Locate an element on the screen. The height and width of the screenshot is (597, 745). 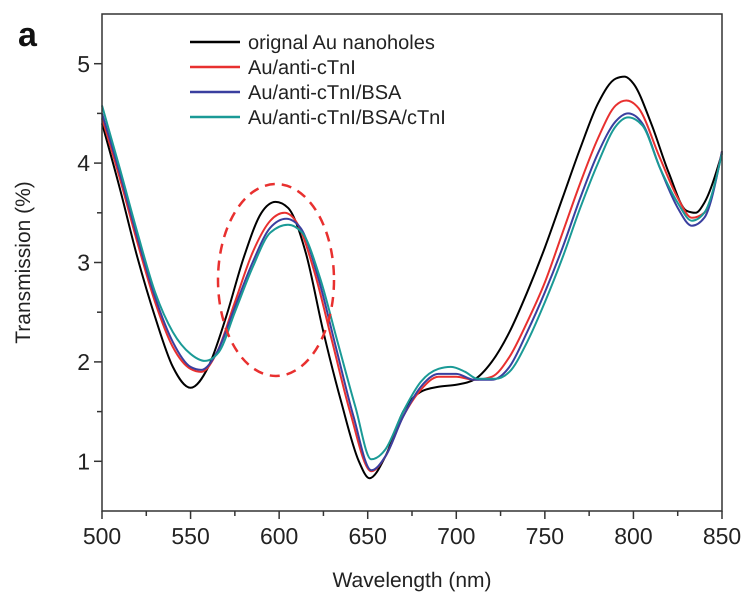
y-tick-label: 3 is located at coordinates (83, 263).